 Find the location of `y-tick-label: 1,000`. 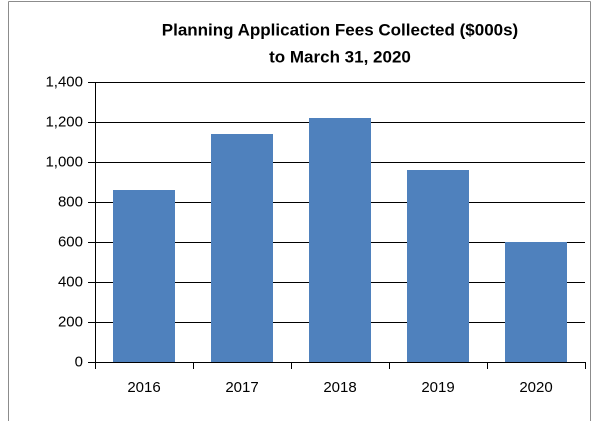

y-tick-label: 1,000 is located at coordinates (64, 161).